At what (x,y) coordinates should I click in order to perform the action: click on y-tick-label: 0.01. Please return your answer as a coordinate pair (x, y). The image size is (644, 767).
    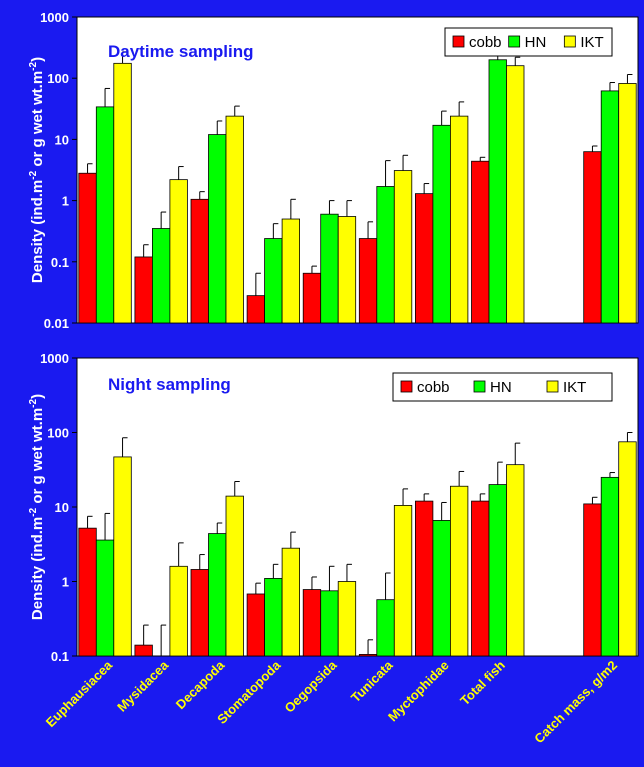
    Looking at the image, I should click on (56, 323).